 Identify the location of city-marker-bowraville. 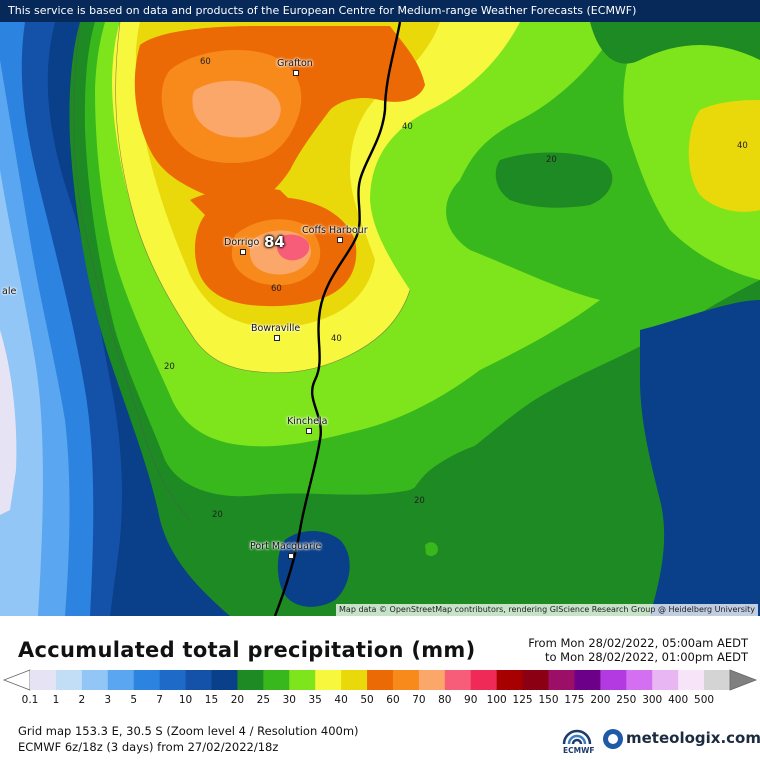
(277, 338).